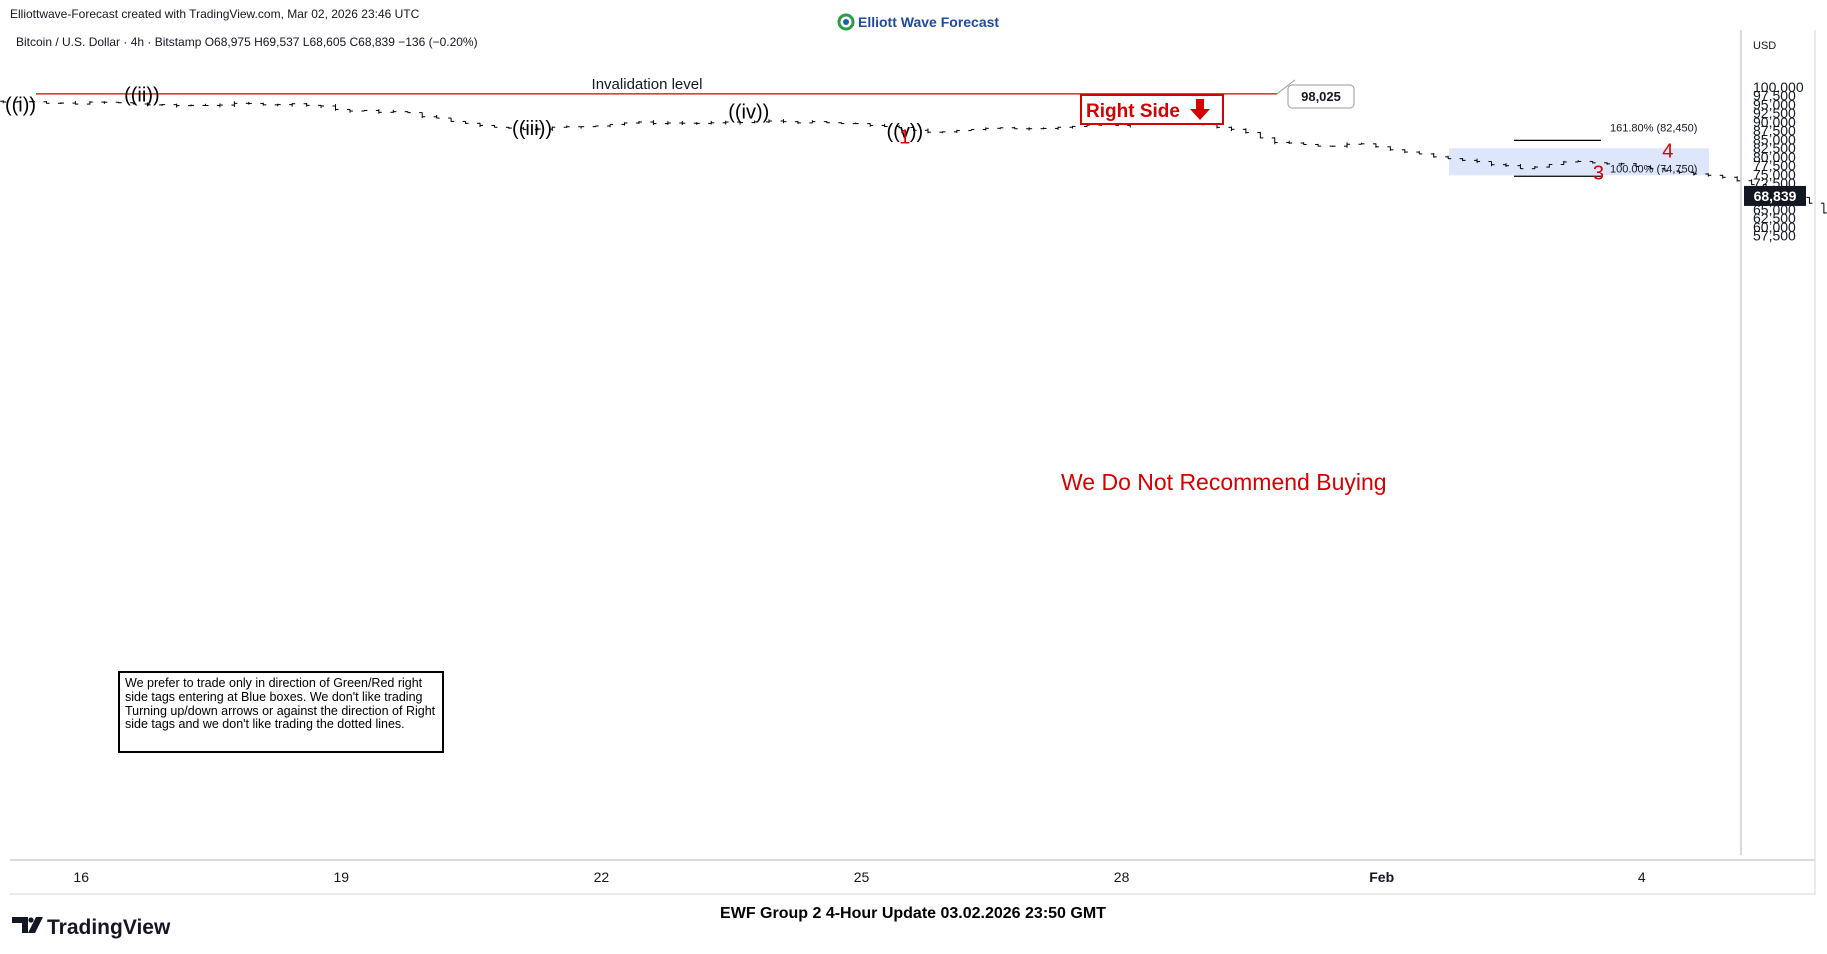  I want to click on price-tick-label: 100,000, so click(1778, 87).